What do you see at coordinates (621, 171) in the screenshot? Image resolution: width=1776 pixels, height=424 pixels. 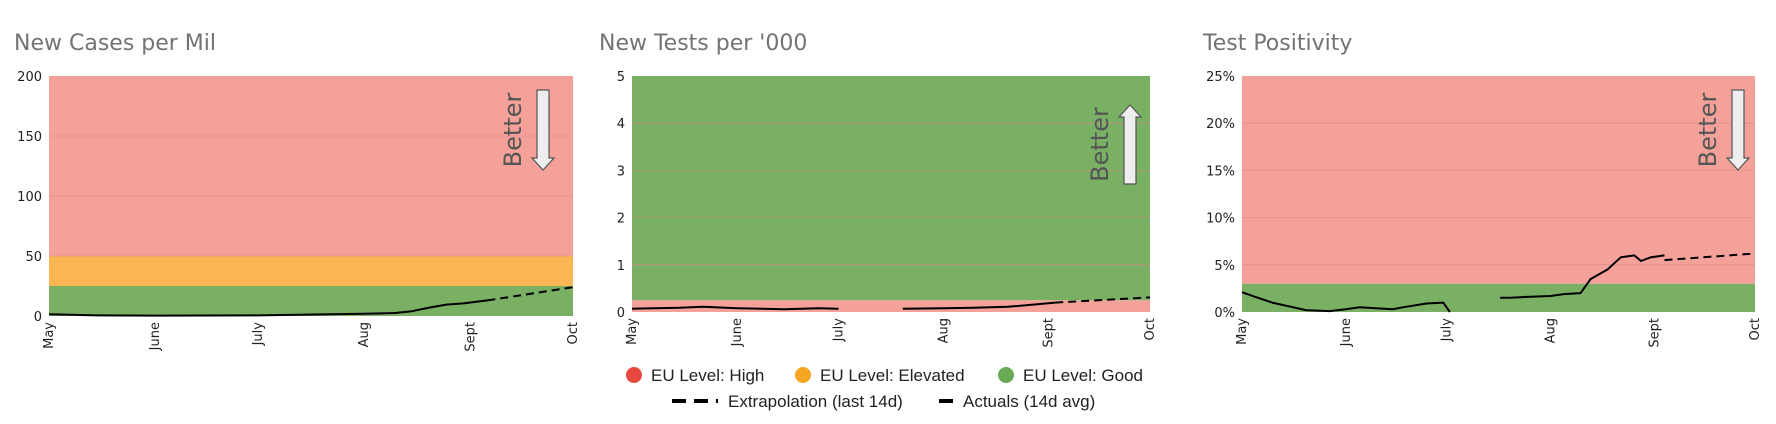 I see `chart-2-y-tick-label: 3` at bounding box center [621, 171].